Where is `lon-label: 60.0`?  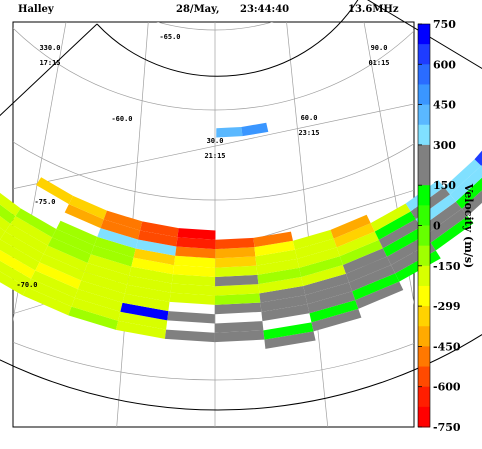
lon-label: 60.0 is located at coordinates (309, 118).